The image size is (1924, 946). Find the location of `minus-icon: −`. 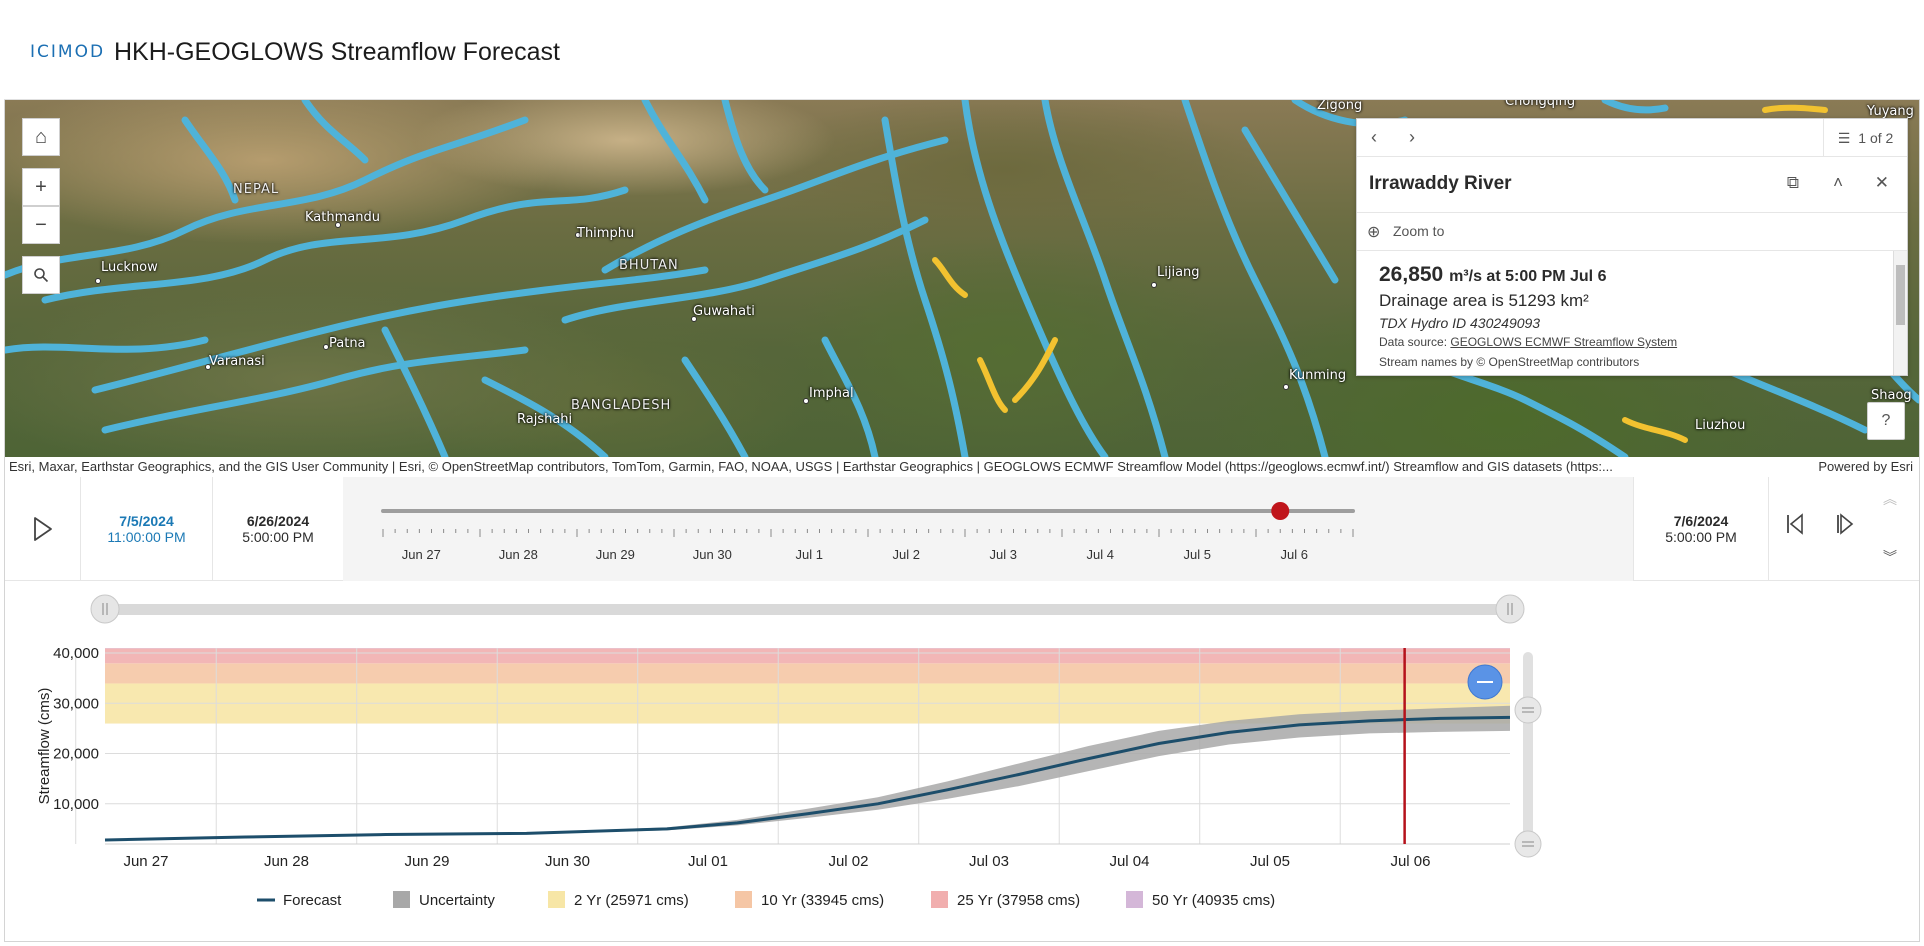

minus-icon: − is located at coordinates (41, 224).